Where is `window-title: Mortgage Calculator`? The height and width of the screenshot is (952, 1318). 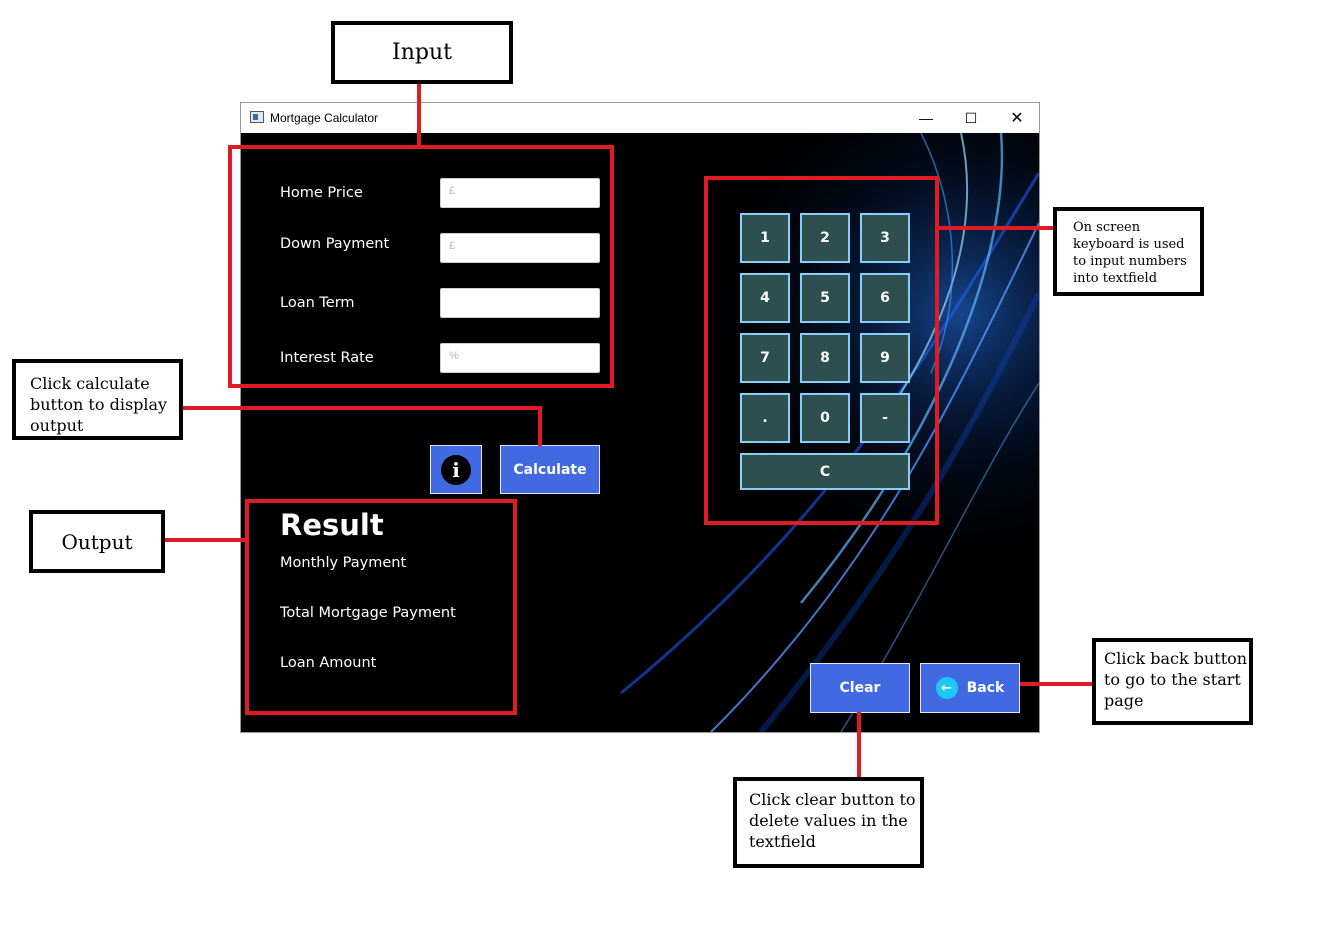
window-title: Mortgage Calculator is located at coordinates (324, 118).